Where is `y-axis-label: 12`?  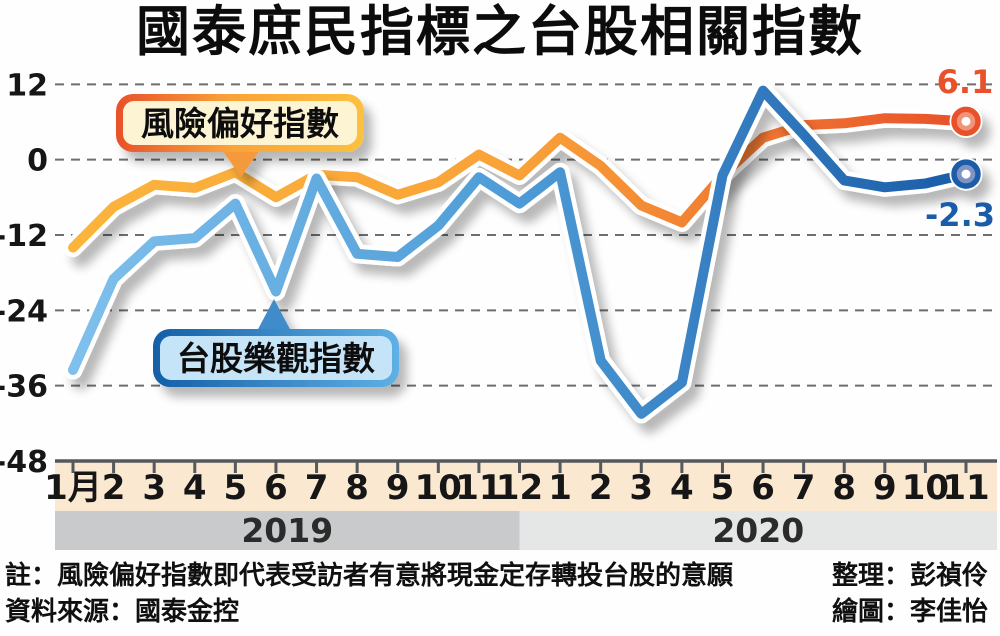
y-axis-label: 12 is located at coordinates (27, 85).